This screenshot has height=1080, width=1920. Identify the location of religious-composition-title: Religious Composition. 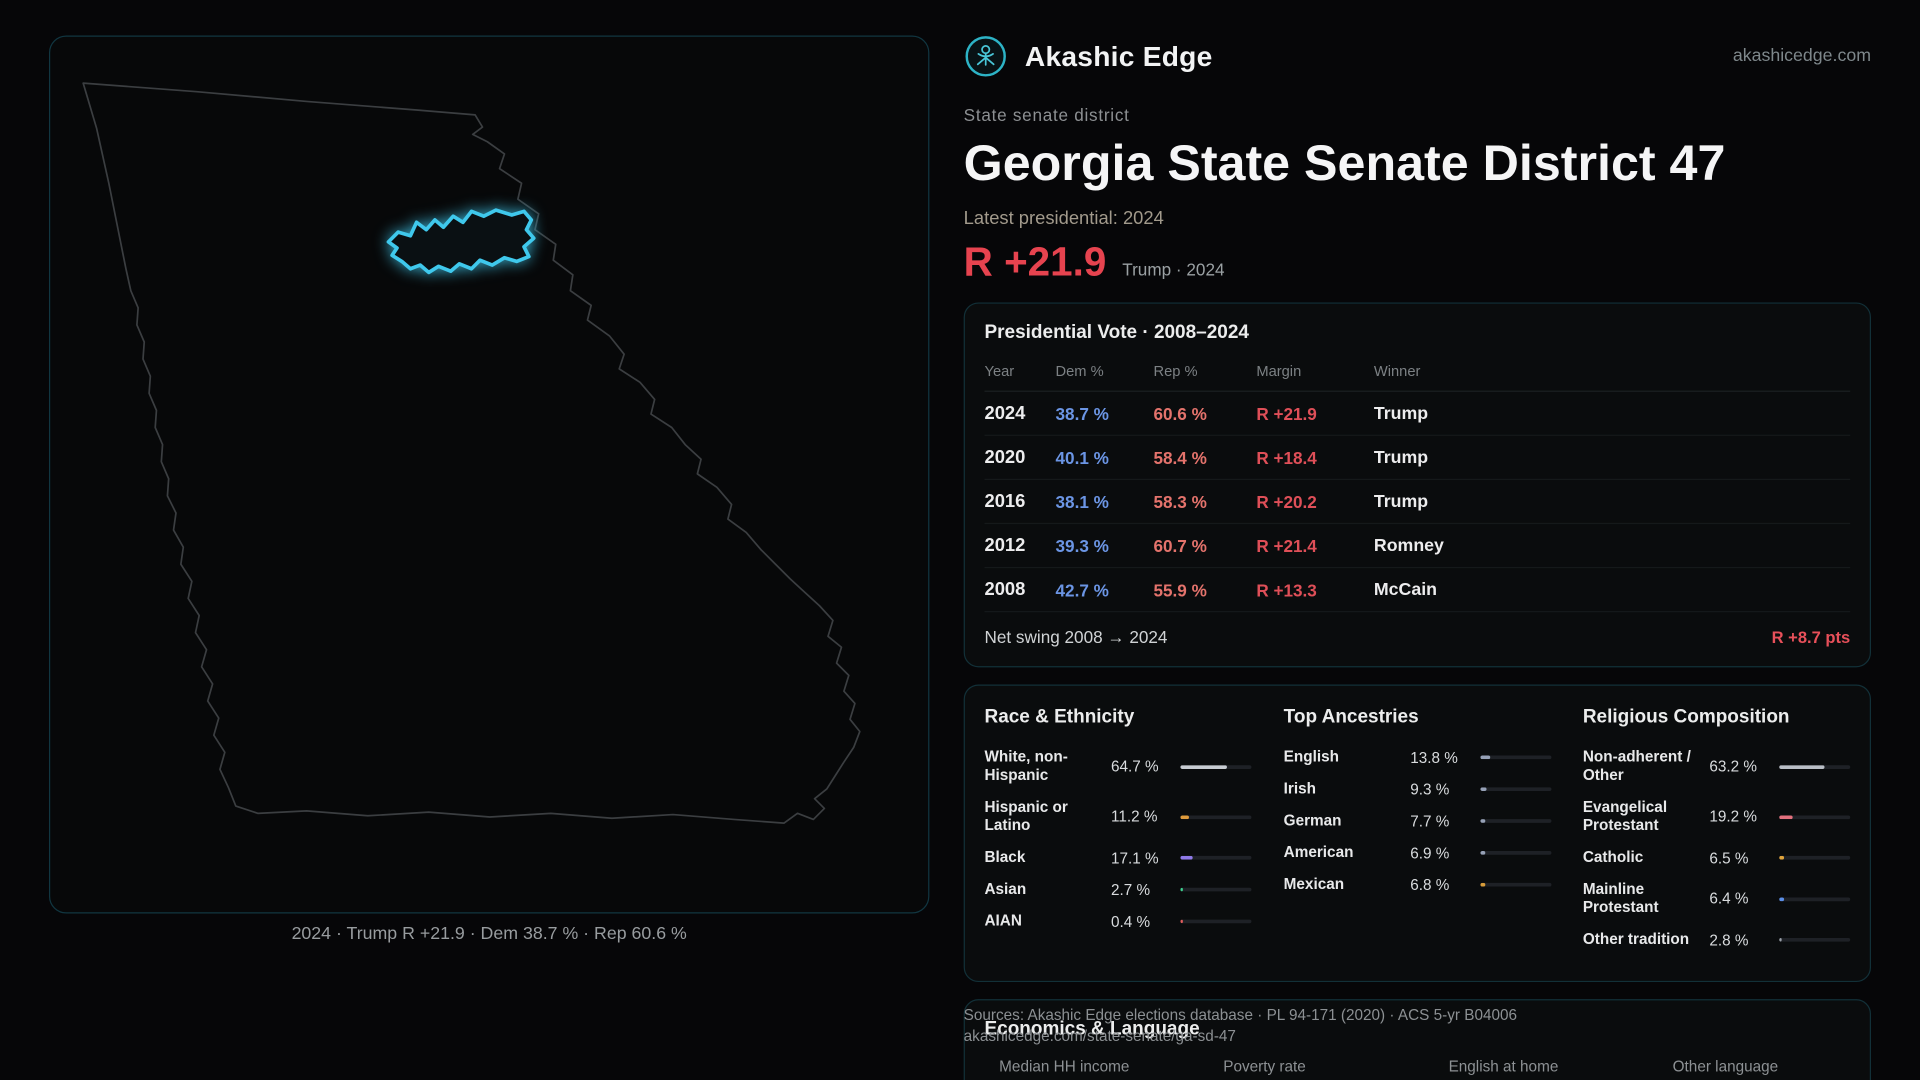
(1686, 717).